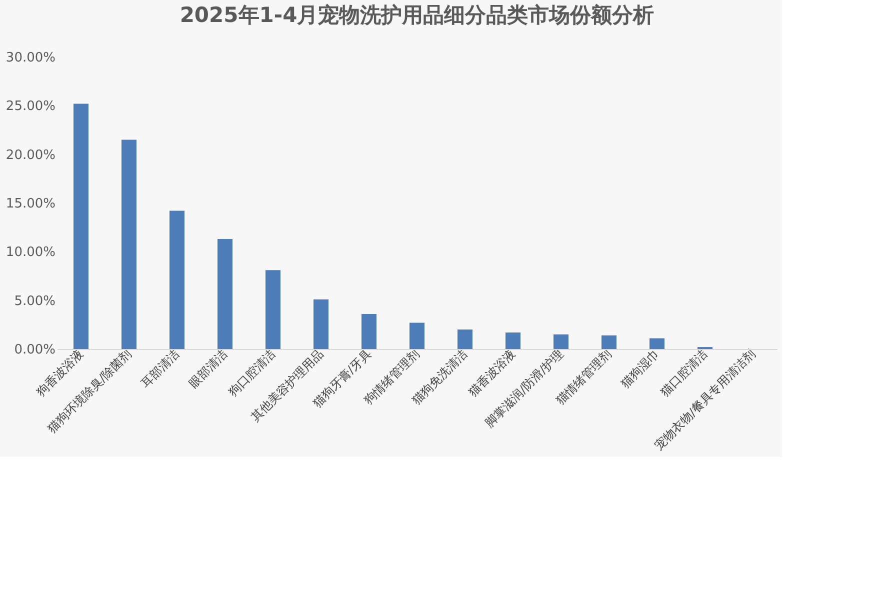  Describe the element at coordinates (35, 301) in the screenshot. I see `y-tick-label: 5.00%` at that location.